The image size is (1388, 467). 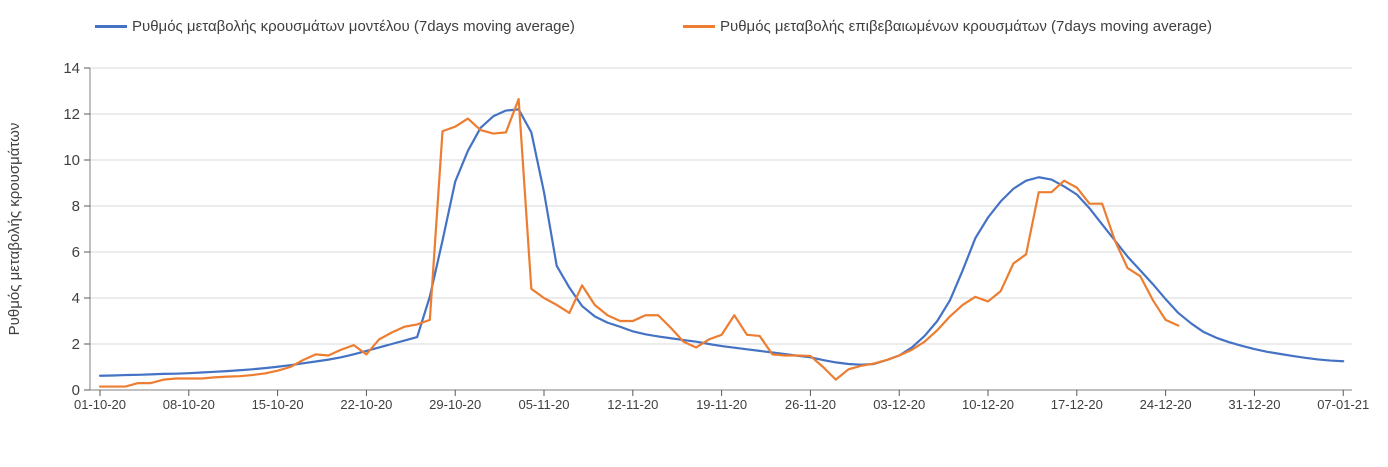 I want to click on x-tick-label-17-12-20: 17-12-20, so click(x=1077, y=404).